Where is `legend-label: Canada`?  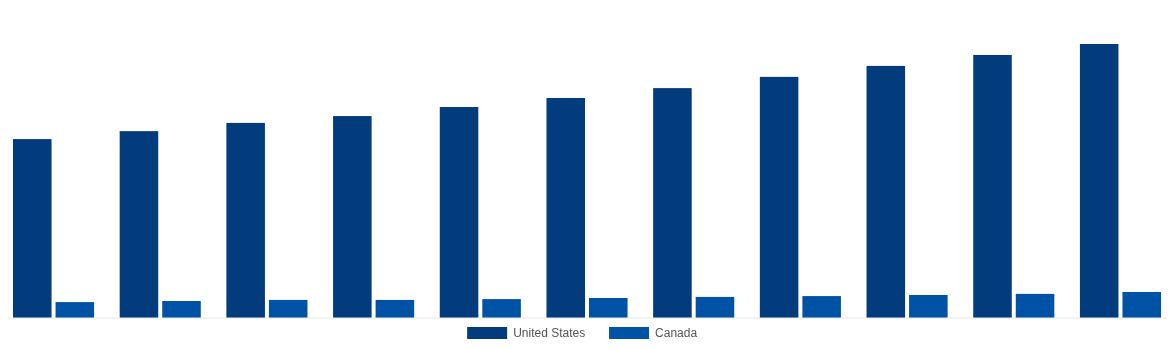
legend-label: Canada is located at coordinates (676, 333).